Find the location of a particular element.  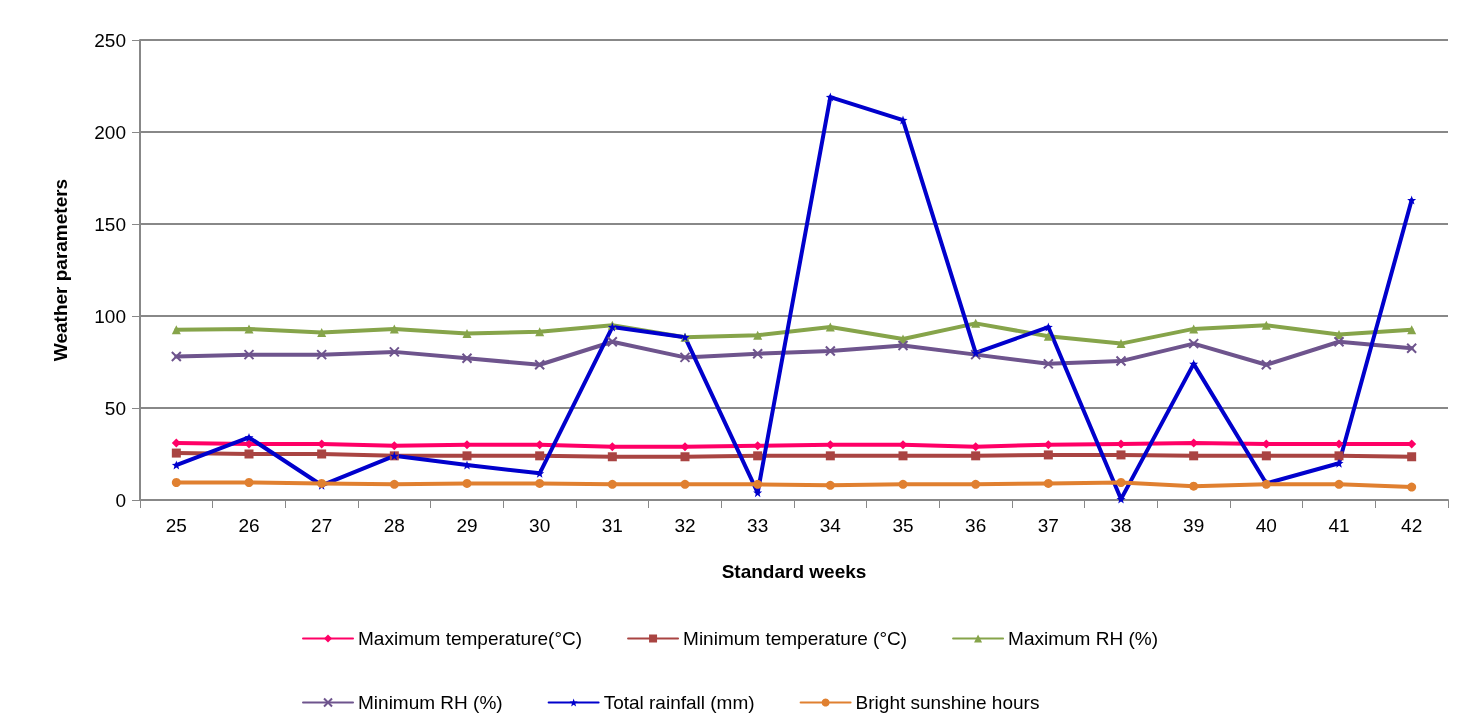

x-axis-title: Standard weeks is located at coordinates (794, 571).